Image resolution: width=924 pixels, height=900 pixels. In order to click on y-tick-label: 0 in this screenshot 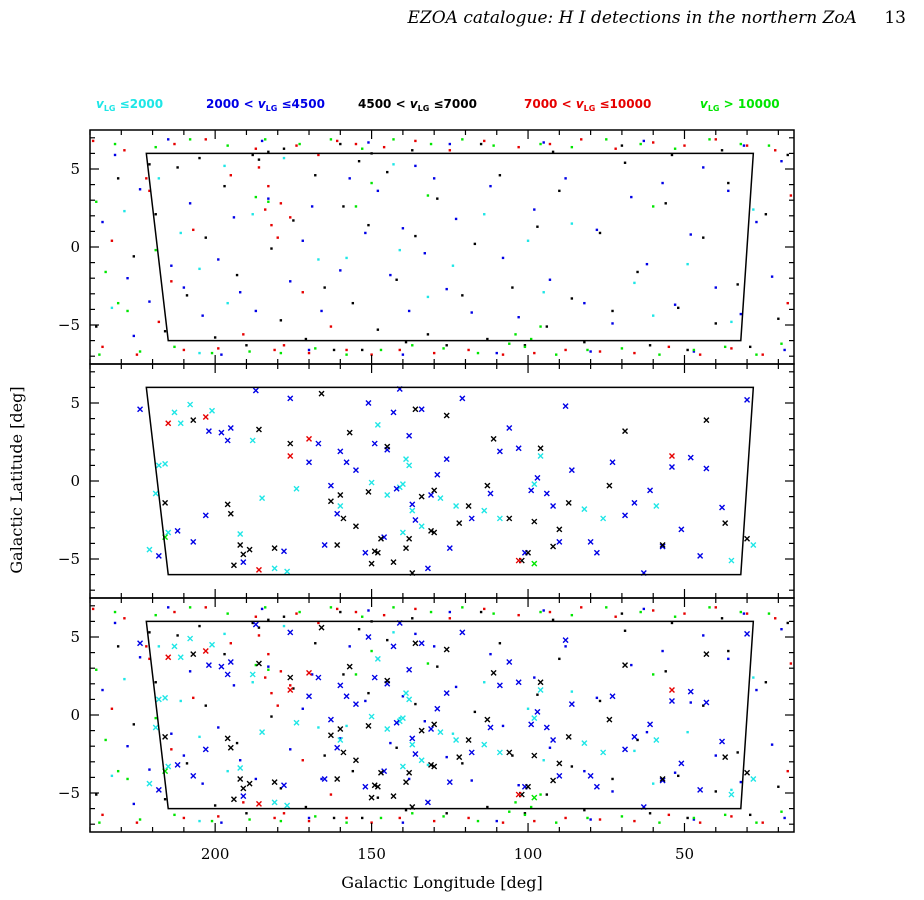, I will do `click(75, 715)`.